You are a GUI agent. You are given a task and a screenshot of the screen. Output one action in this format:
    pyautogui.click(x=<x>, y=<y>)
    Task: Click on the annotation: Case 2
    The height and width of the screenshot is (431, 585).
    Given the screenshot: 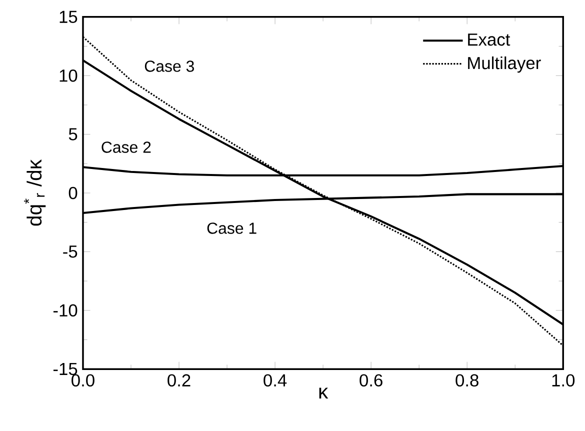 What is the action you would take?
    pyautogui.click(x=126, y=147)
    